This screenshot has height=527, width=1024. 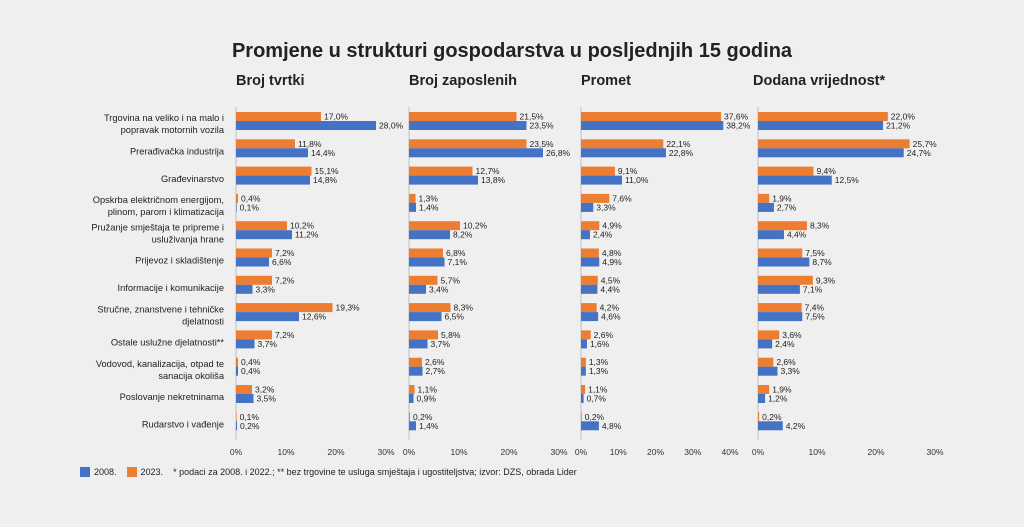 I want to click on data-label-broj-zaposlenih-2023-4: 1,3%, so click(x=429, y=198).